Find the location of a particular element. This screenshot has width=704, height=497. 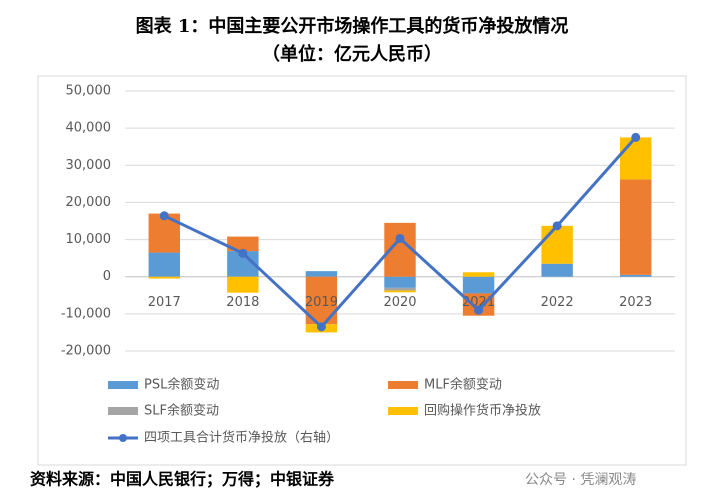

y-tick-label: 50,000 is located at coordinates (89, 91).